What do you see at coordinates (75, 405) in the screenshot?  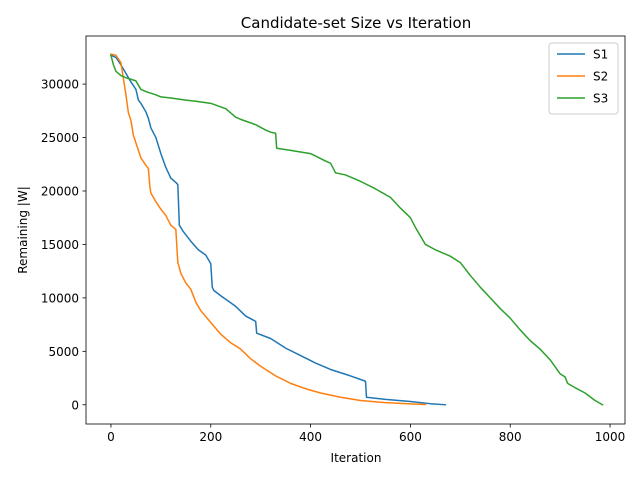 I see `y-tick-label: 0` at bounding box center [75, 405].